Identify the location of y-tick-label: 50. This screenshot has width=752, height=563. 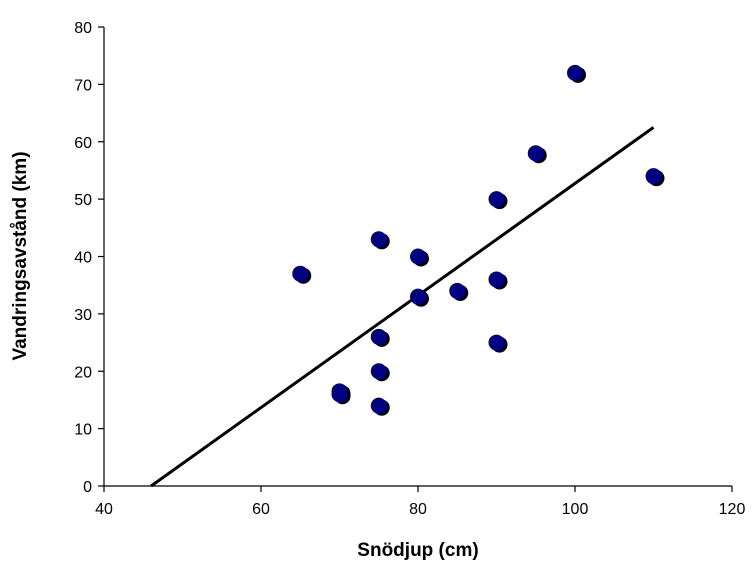
(83, 200).